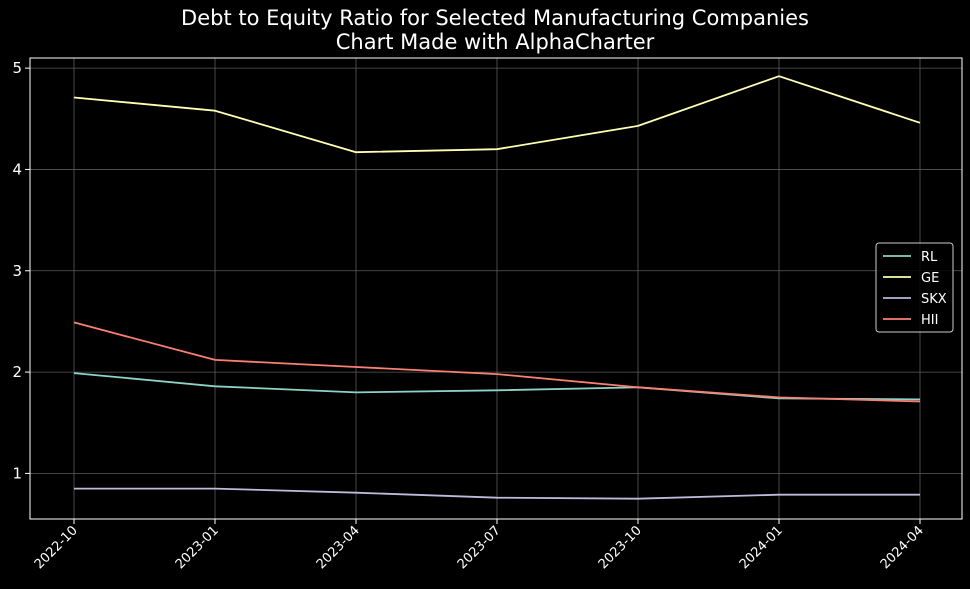 The height and width of the screenshot is (589, 970). What do you see at coordinates (17, 271) in the screenshot?
I see `y-tick-label: 3` at bounding box center [17, 271].